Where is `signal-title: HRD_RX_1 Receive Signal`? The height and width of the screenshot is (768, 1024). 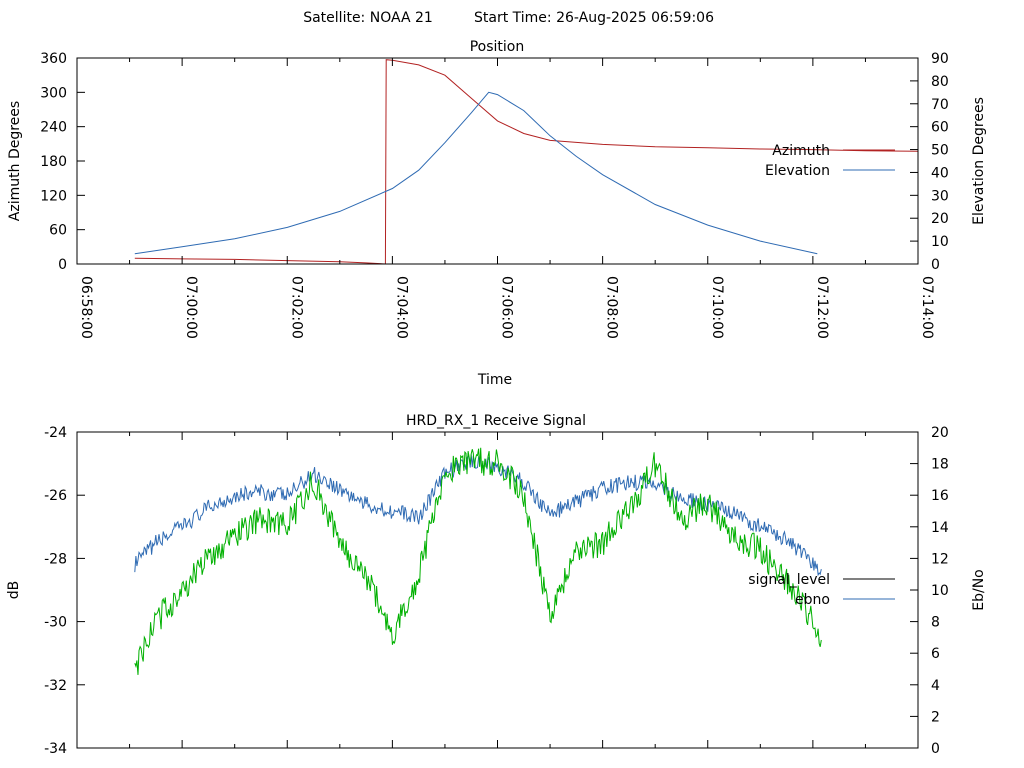
signal-title: HRD_RX_1 Receive Signal is located at coordinates (496, 421).